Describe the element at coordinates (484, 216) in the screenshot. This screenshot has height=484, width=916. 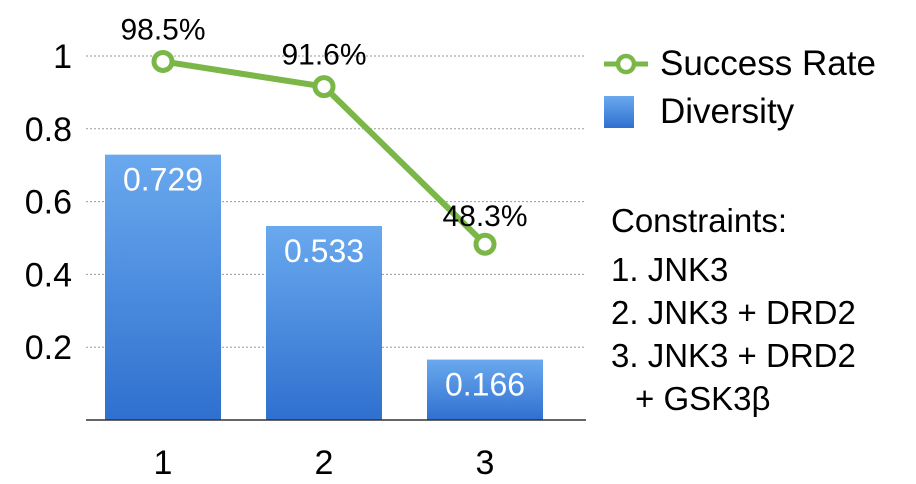
I see `success-rate-value-label: 48.3%` at that location.